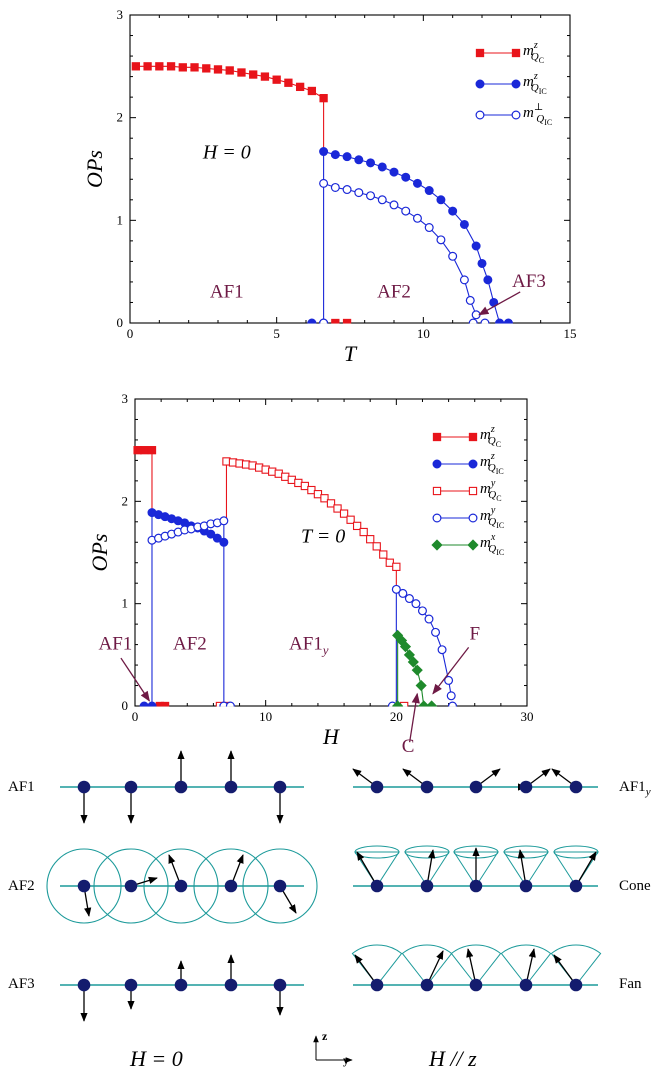 This screenshot has width=668, height=1083. I want to click on legend-label-2: m⊥ QIC, so click(537, 114).